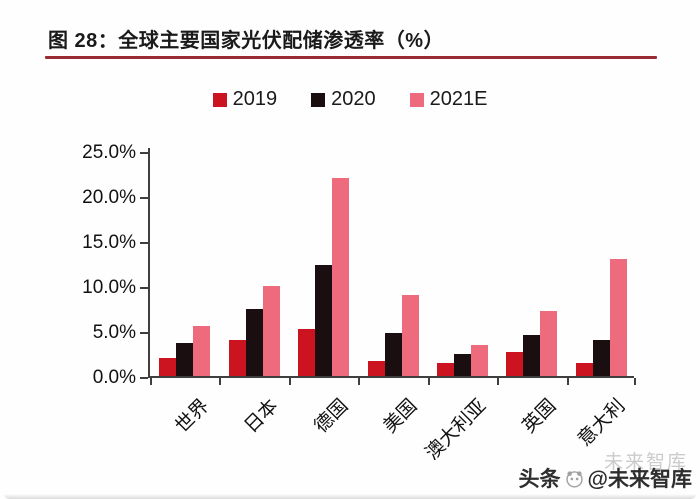 Image resolution: width=700 pixels, height=499 pixels. What do you see at coordinates (462, 364) in the screenshot?
I see `bar-2020-澳大利亚` at bounding box center [462, 364].